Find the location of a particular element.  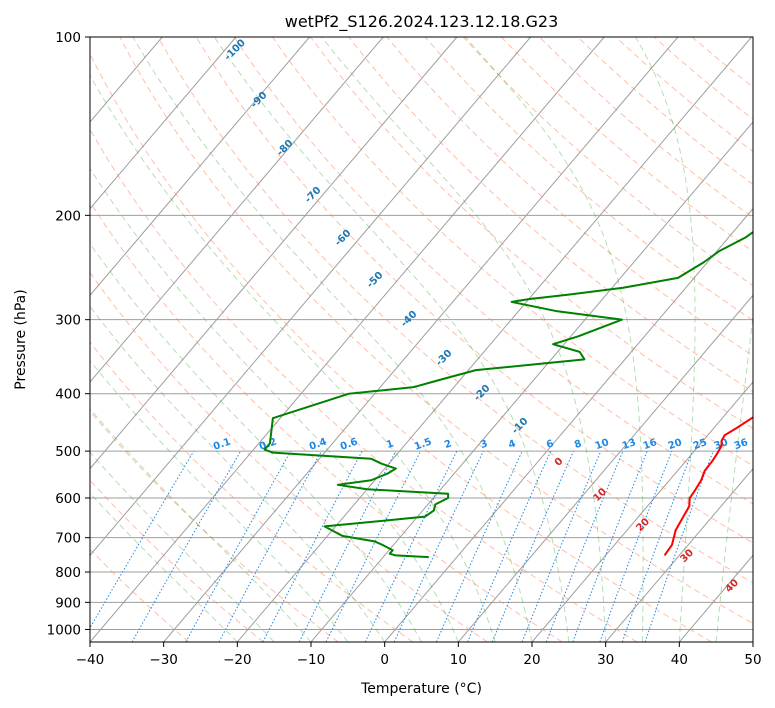

x-tick-label: −20 is located at coordinates (237, 660).